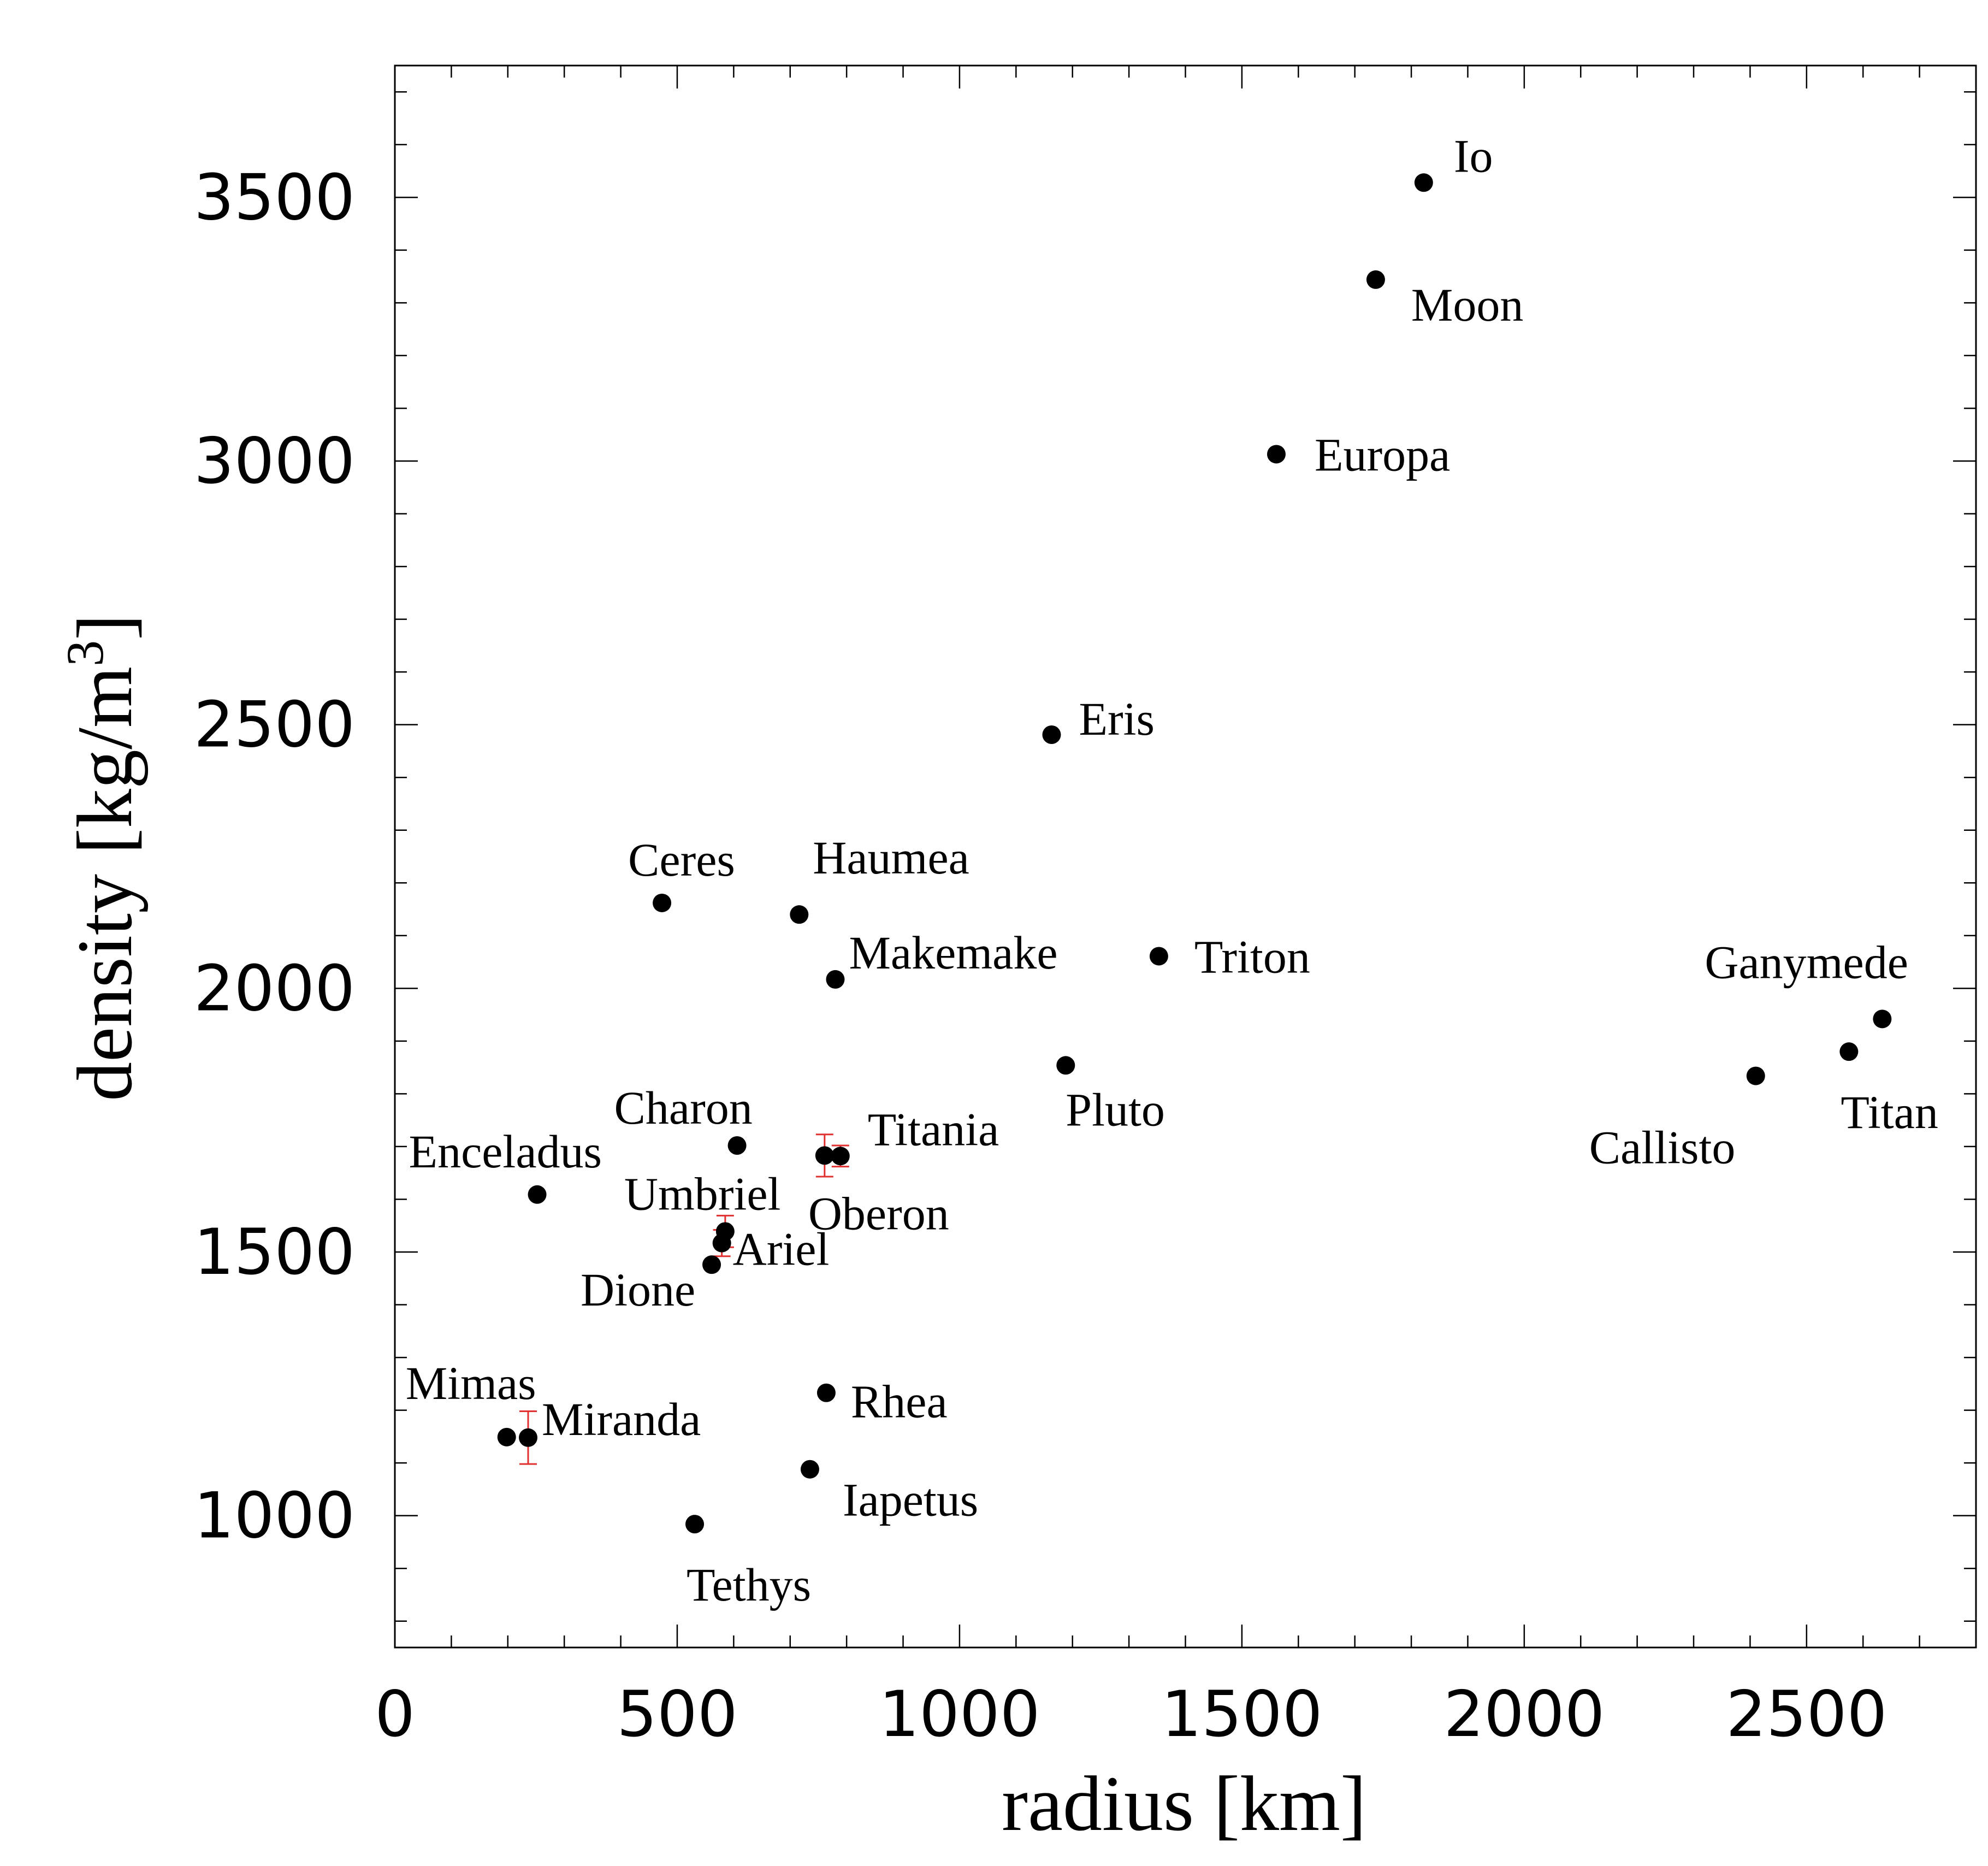  I want to click on label-ariel: Ariel, so click(781, 1249).